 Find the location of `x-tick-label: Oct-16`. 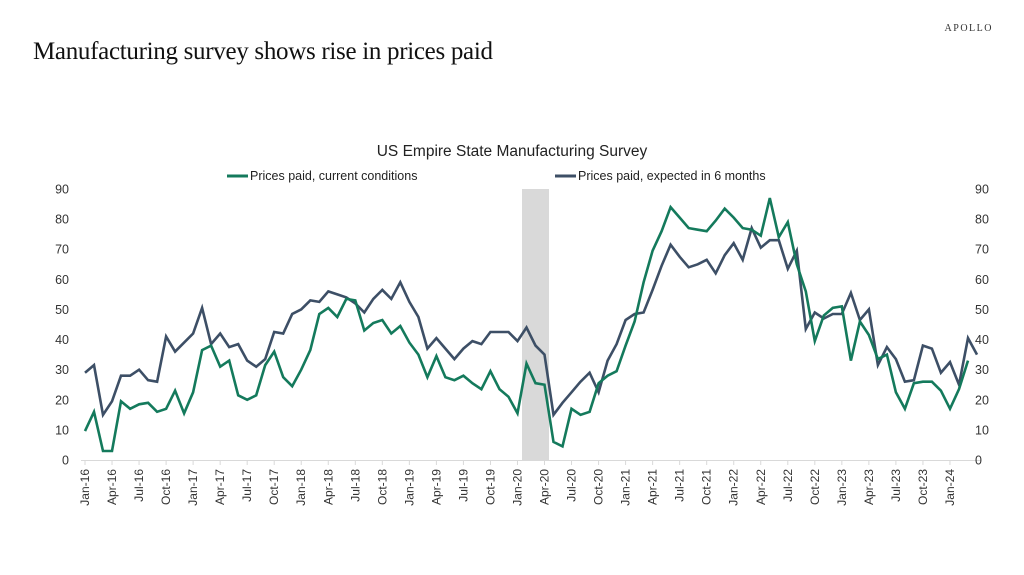

x-tick-label: Oct-16 is located at coordinates (166, 487).